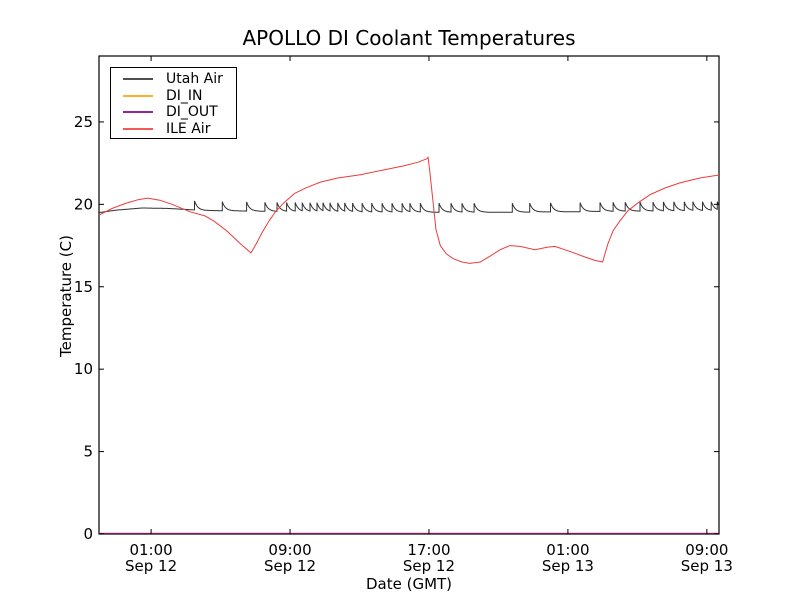 This screenshot has width=800, height=600. What do you see at coordinates (83, 287) in the screenshot?
I see `y-tick-label: 15` at bounding box center [83, 287].